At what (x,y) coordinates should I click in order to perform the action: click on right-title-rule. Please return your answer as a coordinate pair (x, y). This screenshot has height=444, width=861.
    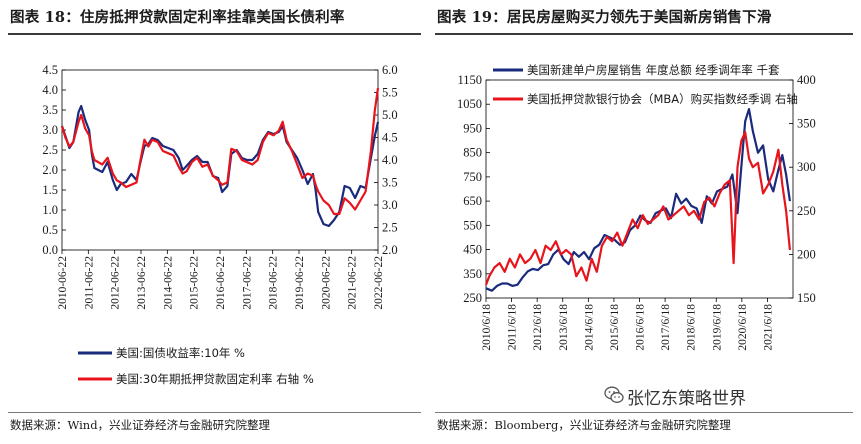
    Looking at the image, I should click on (644, 34).